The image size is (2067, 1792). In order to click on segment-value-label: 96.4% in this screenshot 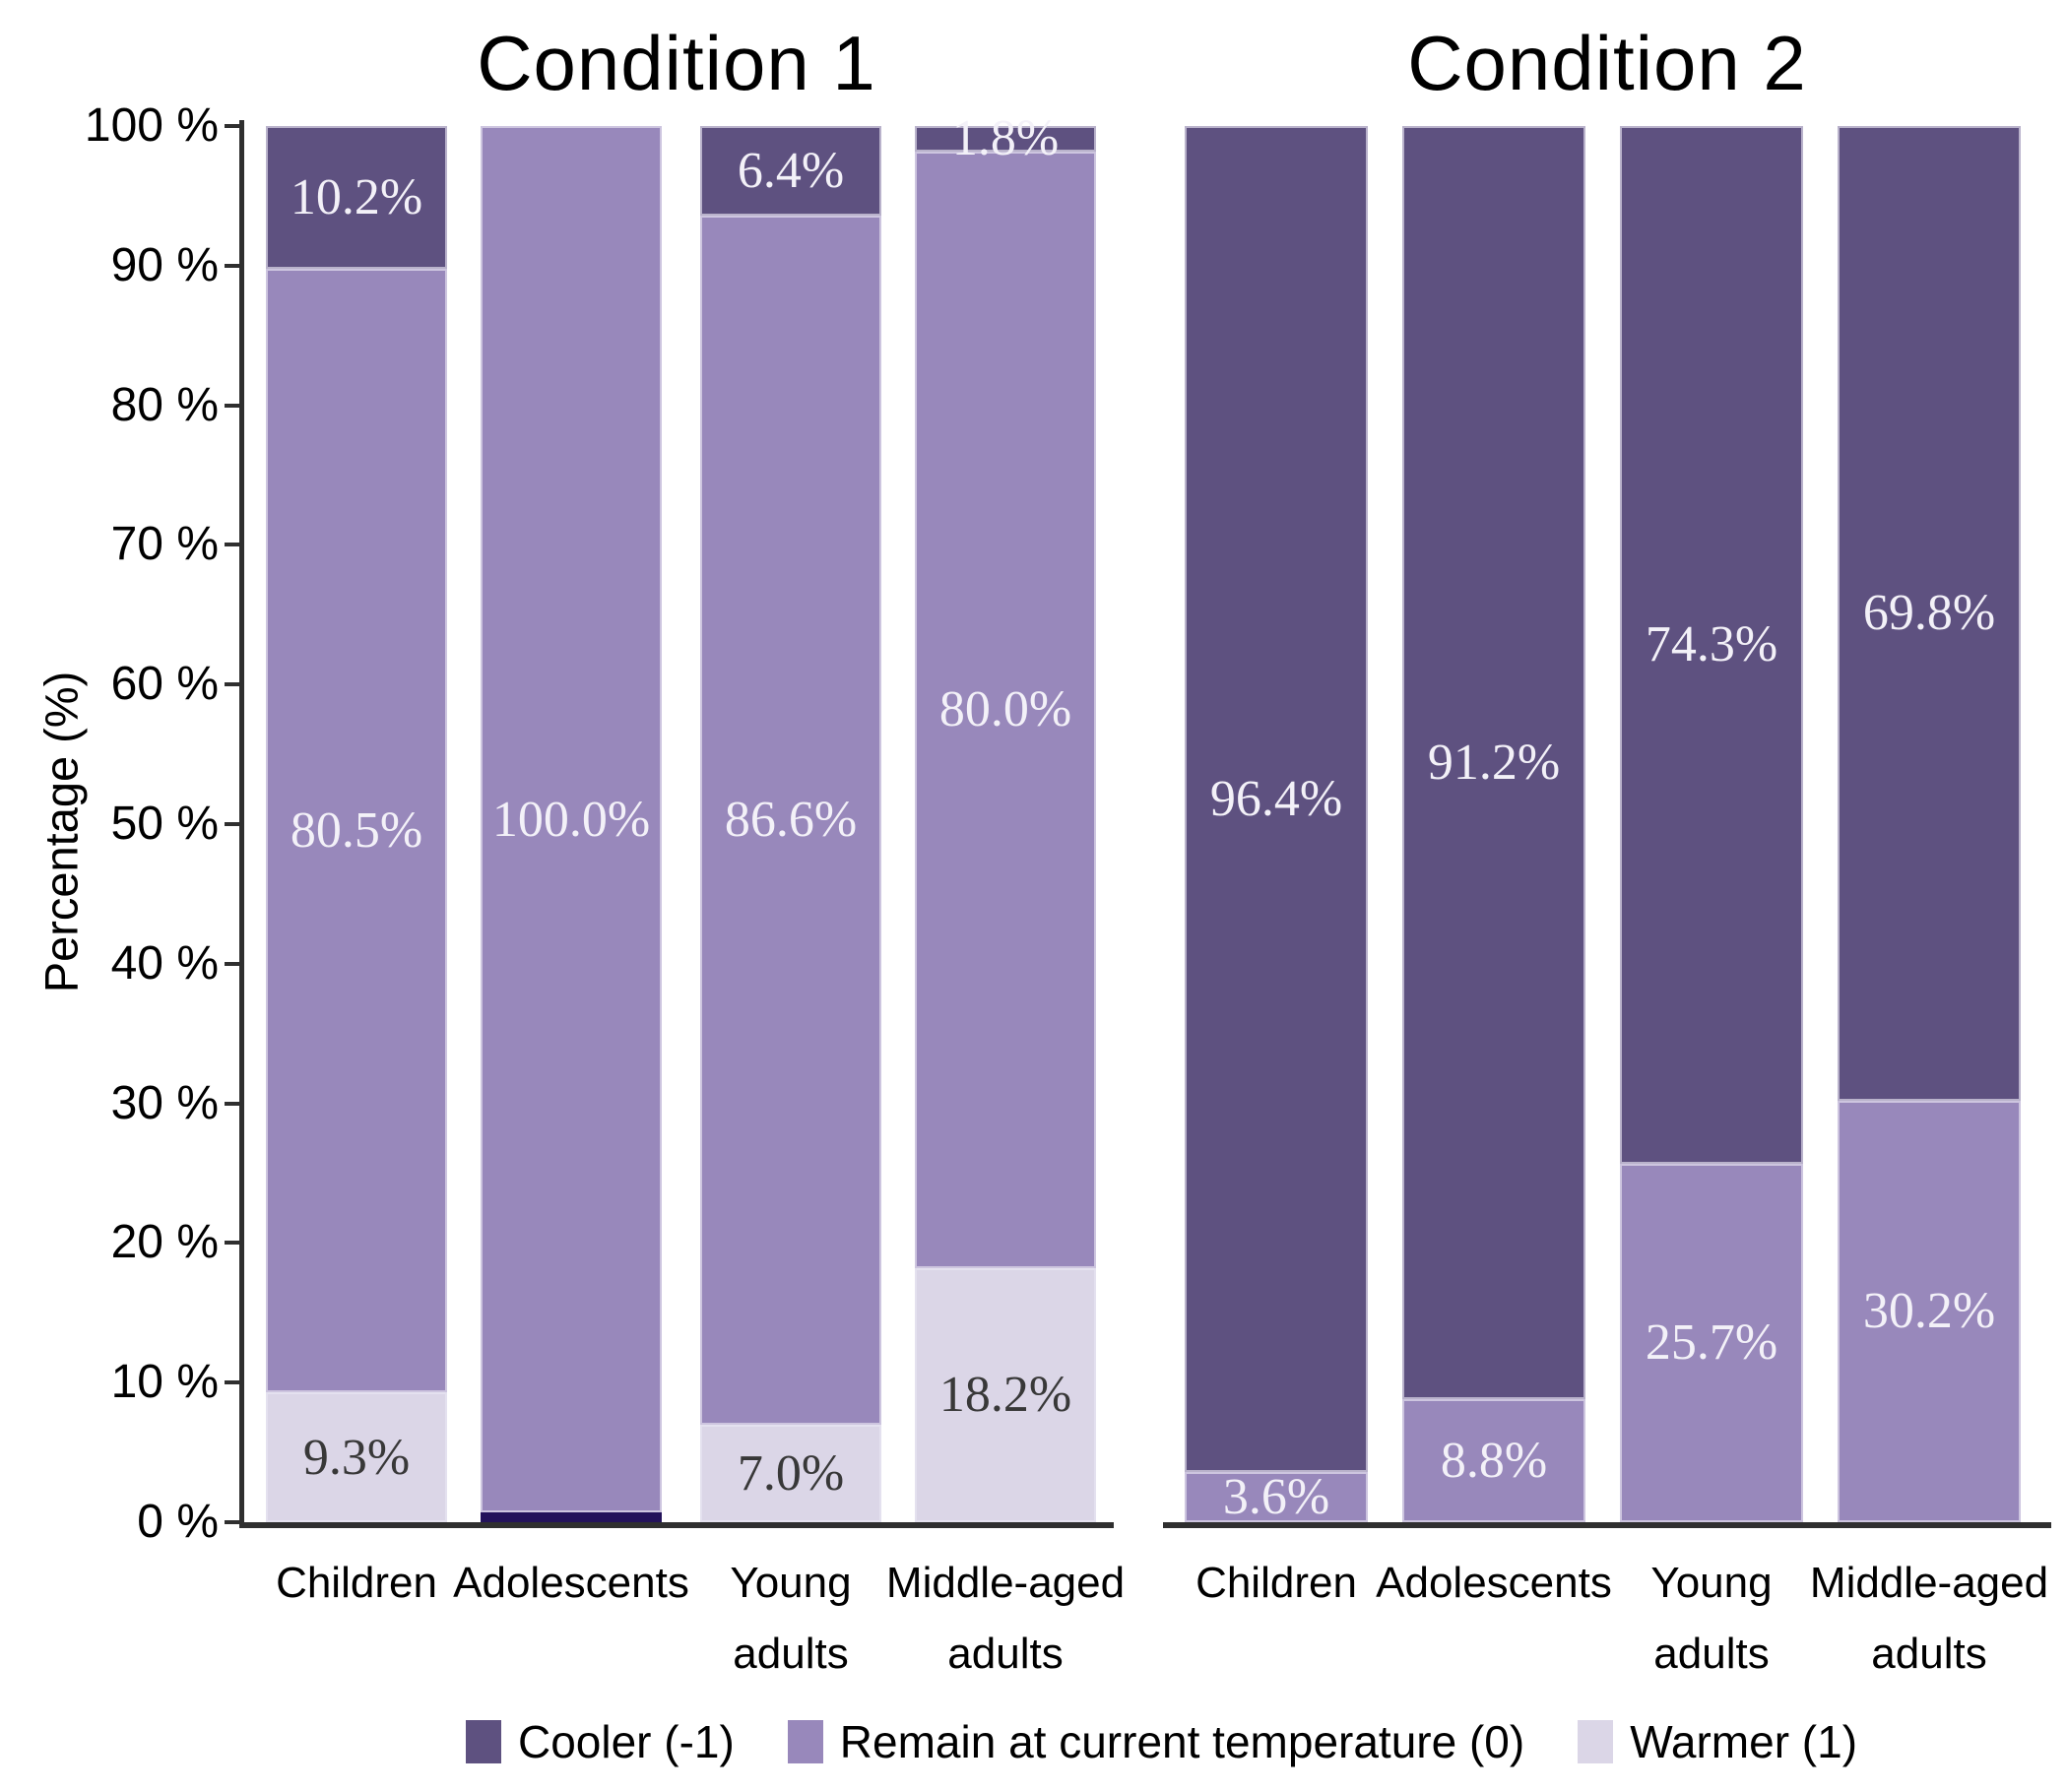, I will do `click(1276, 798)`.